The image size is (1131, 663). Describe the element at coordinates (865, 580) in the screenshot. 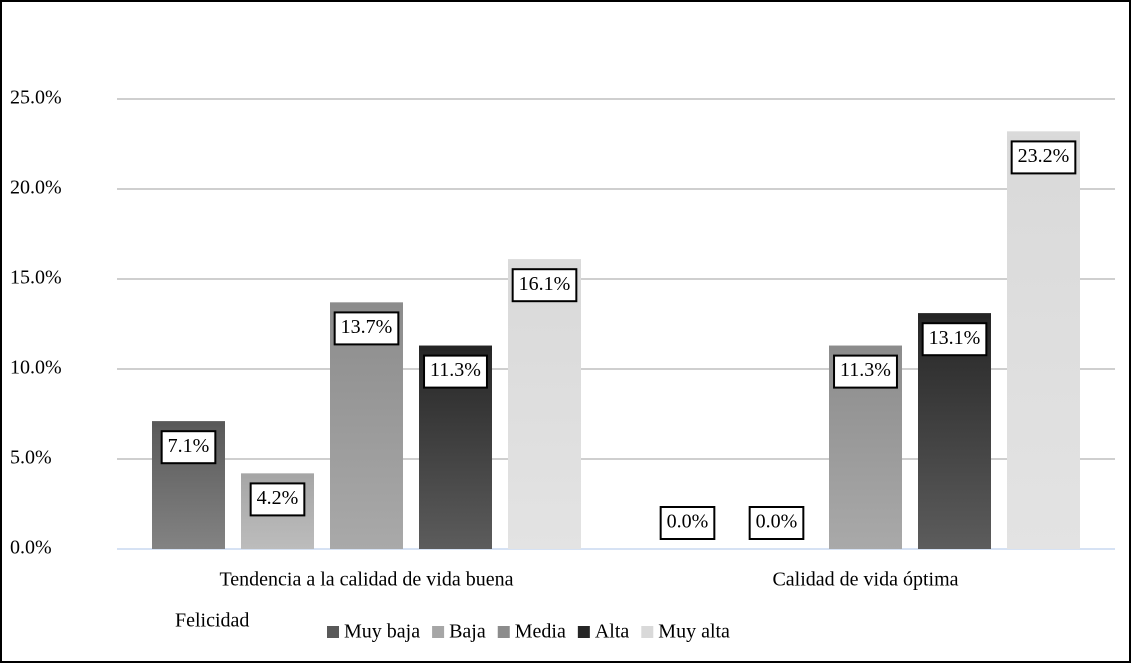

I see `x-tick-label: Calidad de vida óptima` at that location.